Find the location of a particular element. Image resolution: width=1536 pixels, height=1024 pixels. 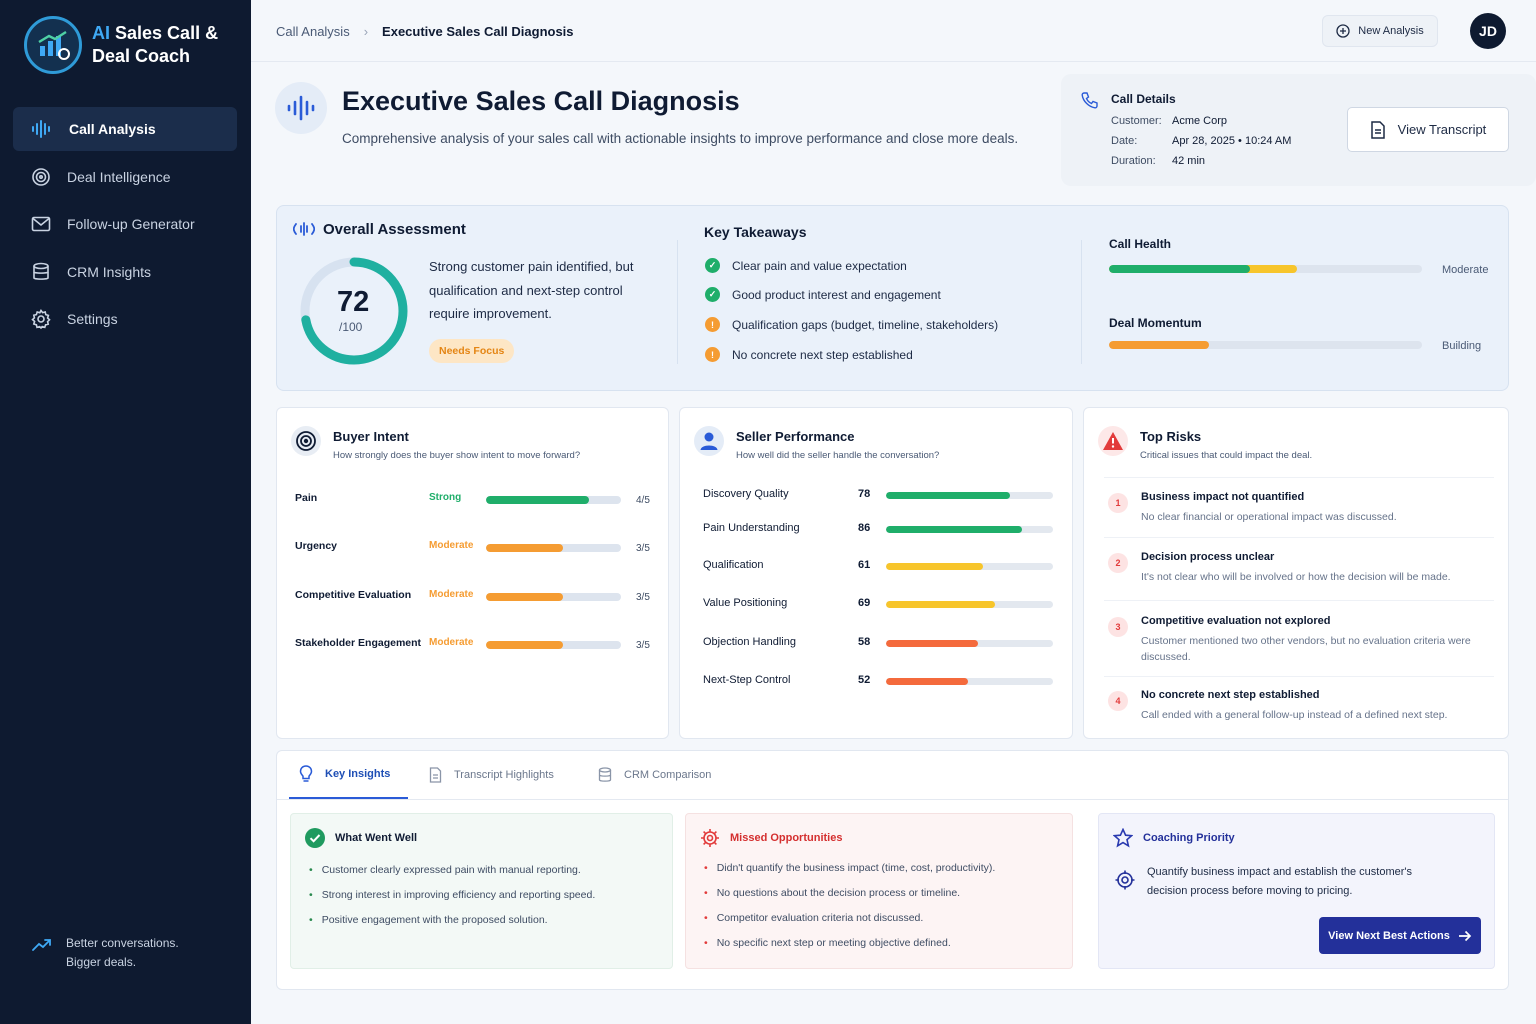

trending-up-icon is located at coordinates (41, 945).